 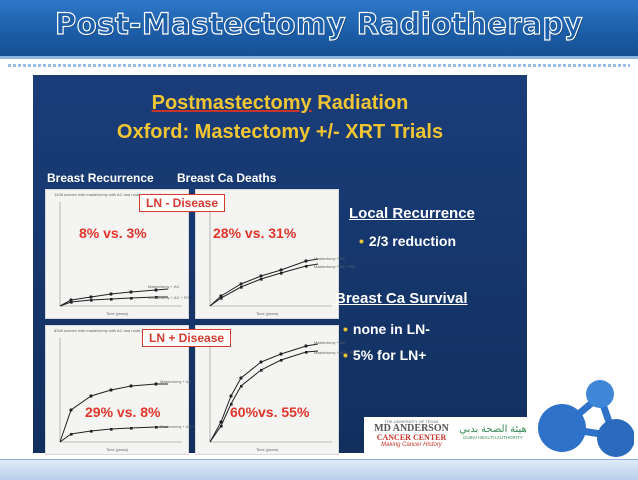 What do you see at coordinates (231, 103) in the screenshot?
I see `slide-title-word: Postmastectomy` at bounding box center [231, 103].